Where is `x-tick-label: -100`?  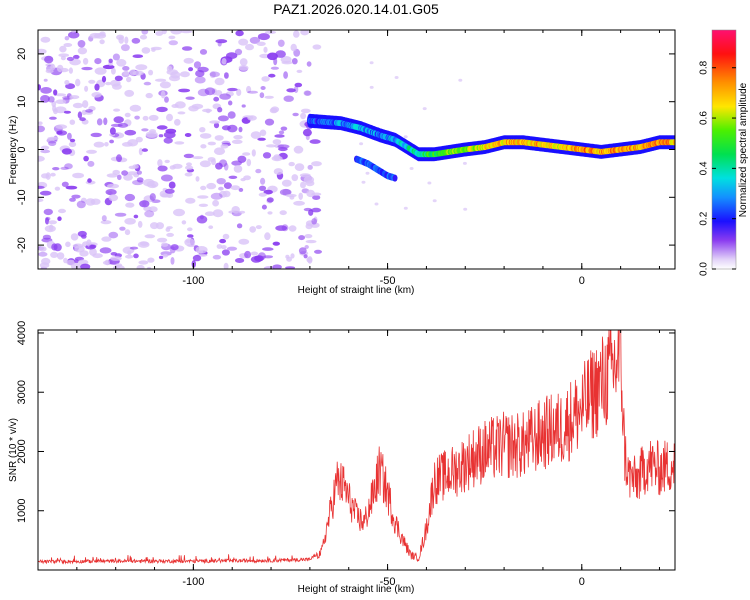
x-tick-label: -100 is located at coordinates (193, 281).